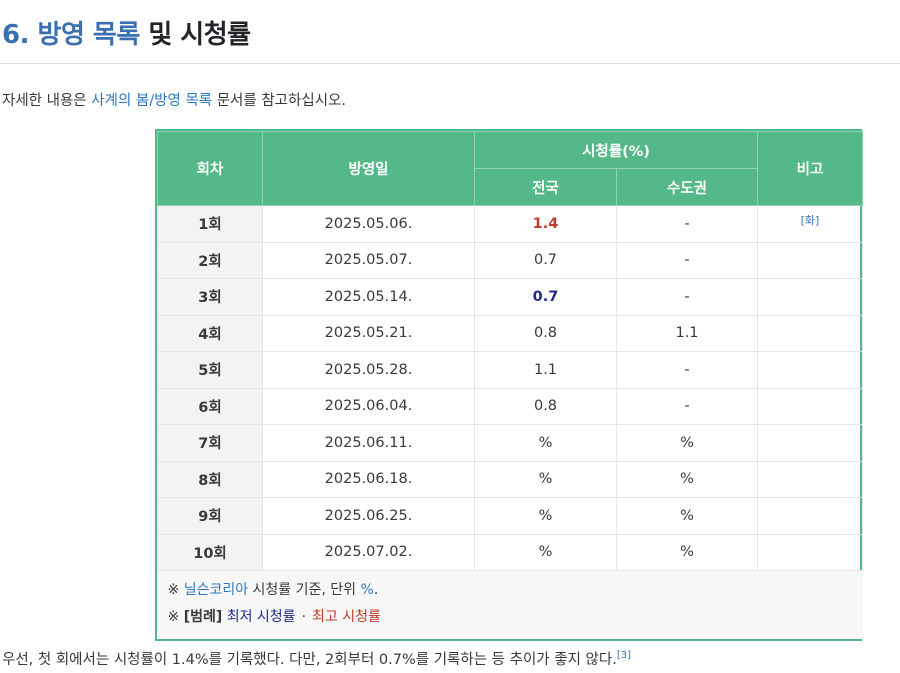 This screenshot has width=900, height=673. Describe the element at coordinates (368, 443) in the screenshot. I see `airdate-cell: 2025.06.11.` at that location.